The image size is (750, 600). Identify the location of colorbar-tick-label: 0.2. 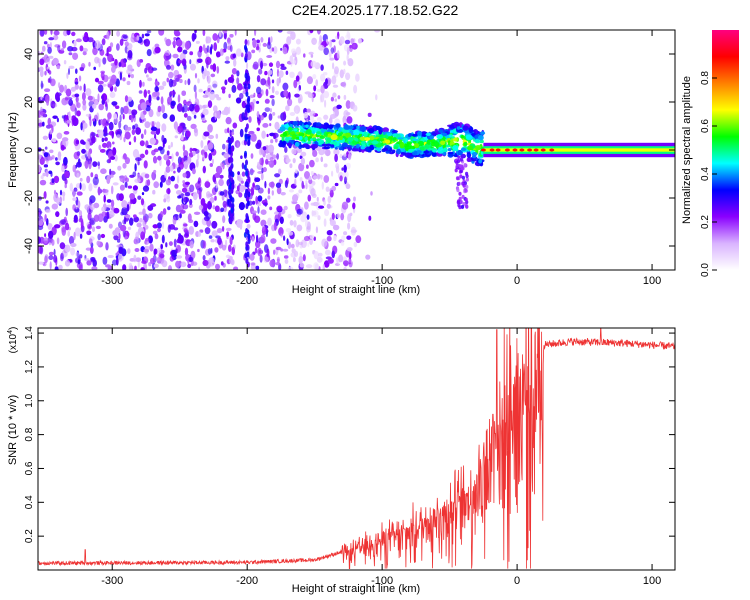
(705, 222).